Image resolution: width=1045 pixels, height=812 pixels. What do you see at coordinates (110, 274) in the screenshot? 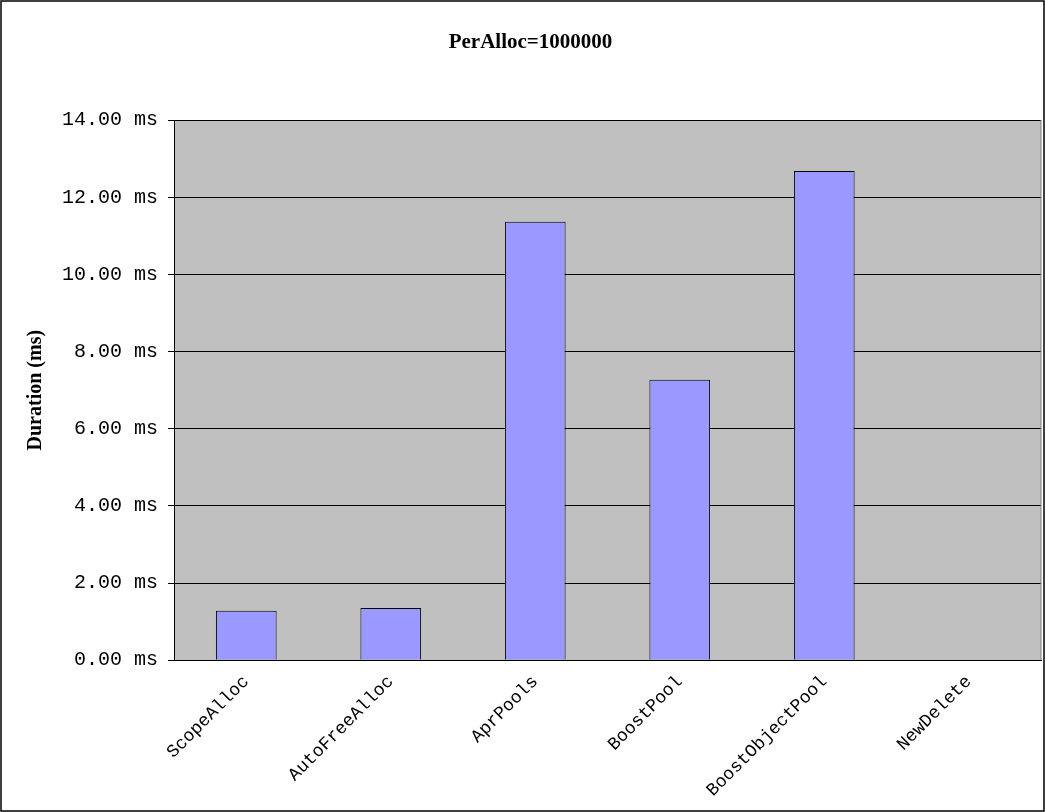
I see `y-tick-label: 10.00 ms` at bounding box center [110, 274].